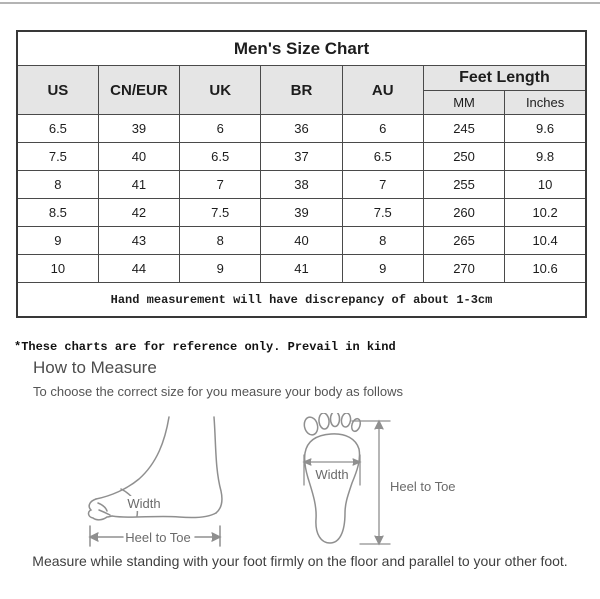 The image size is (600, 599). I want to click on size-cell: 38, so click(301, 184).